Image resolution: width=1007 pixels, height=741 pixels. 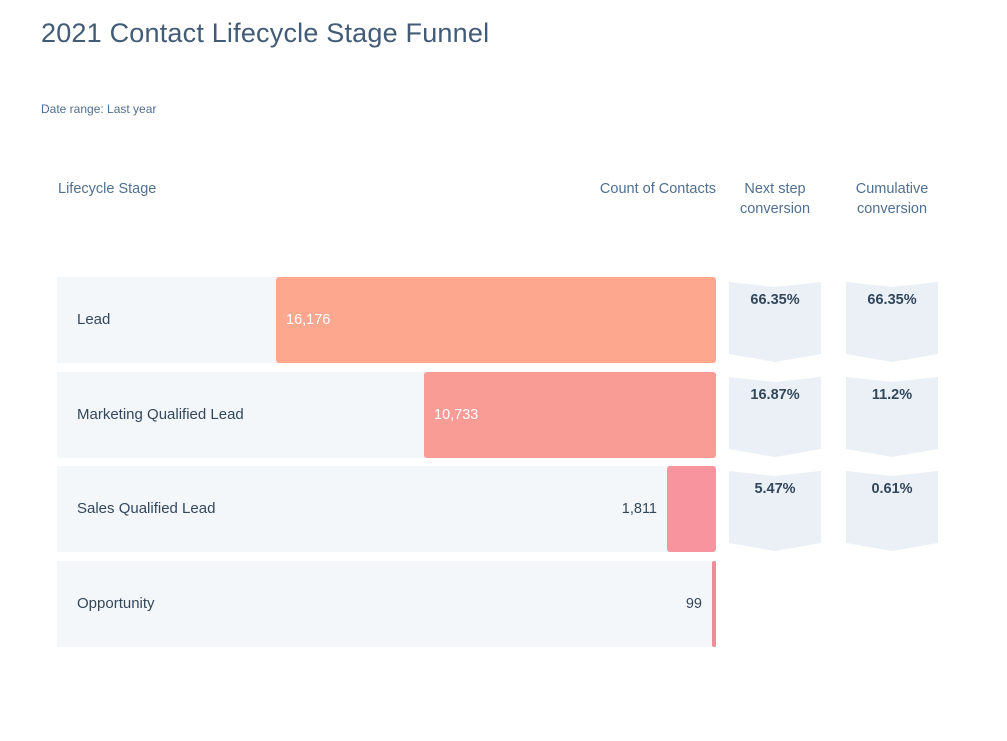 What do you see at coordinates (386, 604) in the screenshot?
I see `funnel-row-opportunity: Opportunity 99` at bounding box center [386, 604].